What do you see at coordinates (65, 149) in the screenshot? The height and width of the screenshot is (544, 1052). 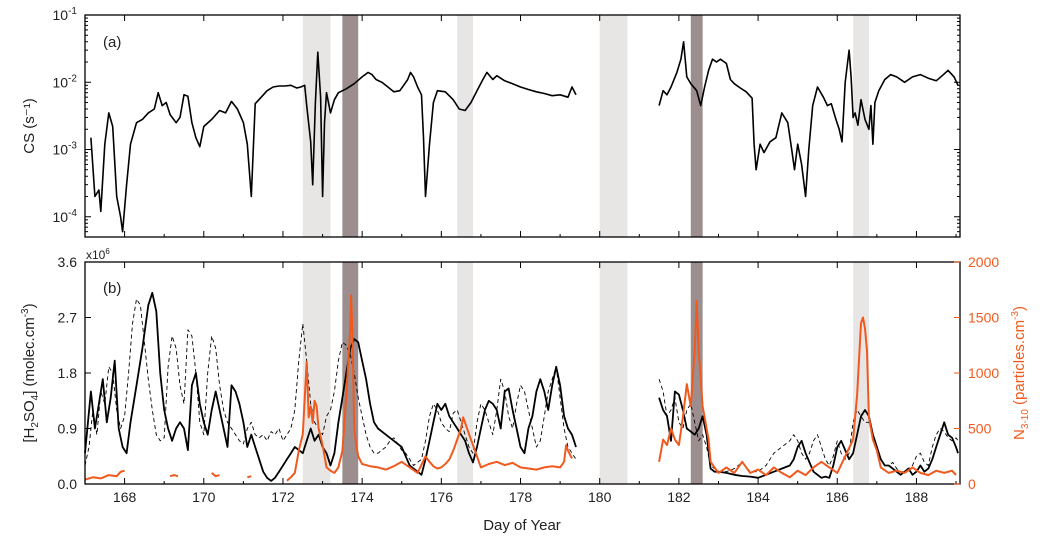 I see `y-tick-label: 10⁻³` at bounding box center [65, 149].